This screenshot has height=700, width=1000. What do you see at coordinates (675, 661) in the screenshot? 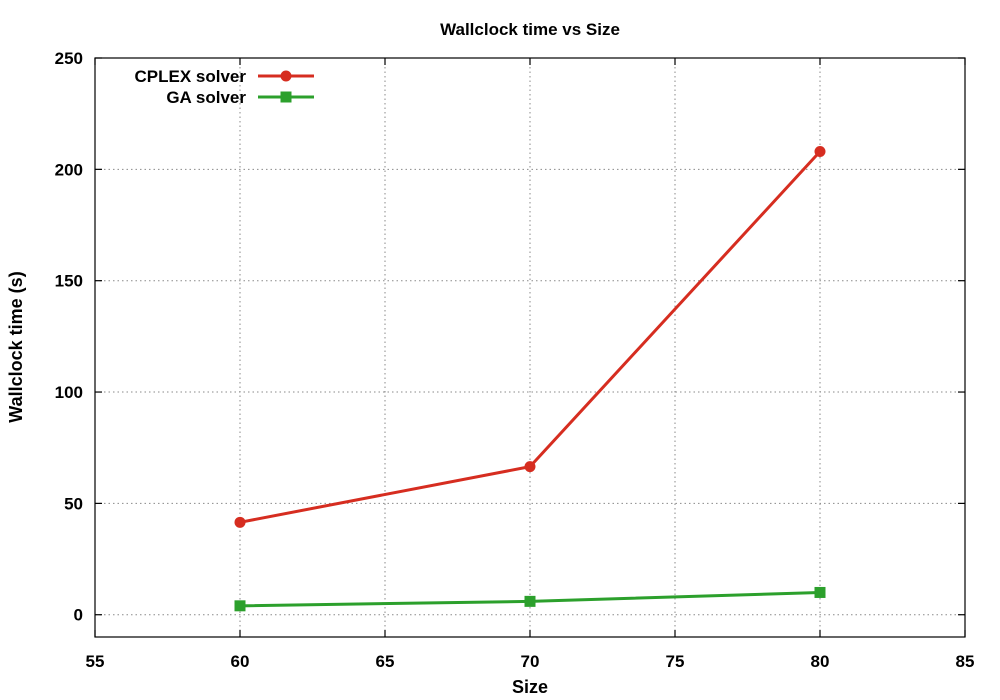
I see `x-tick-label: 75` at bounding box center [675, 661].